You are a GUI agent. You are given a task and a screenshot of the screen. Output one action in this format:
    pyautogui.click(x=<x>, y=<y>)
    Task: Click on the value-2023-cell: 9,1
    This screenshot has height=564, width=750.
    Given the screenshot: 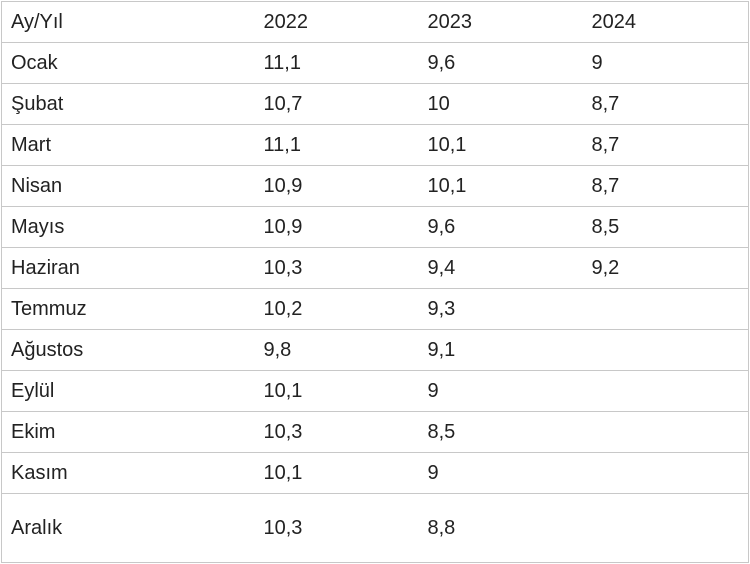 What is the action you would take?
    pyautogui.click(x=500, y=350)
    